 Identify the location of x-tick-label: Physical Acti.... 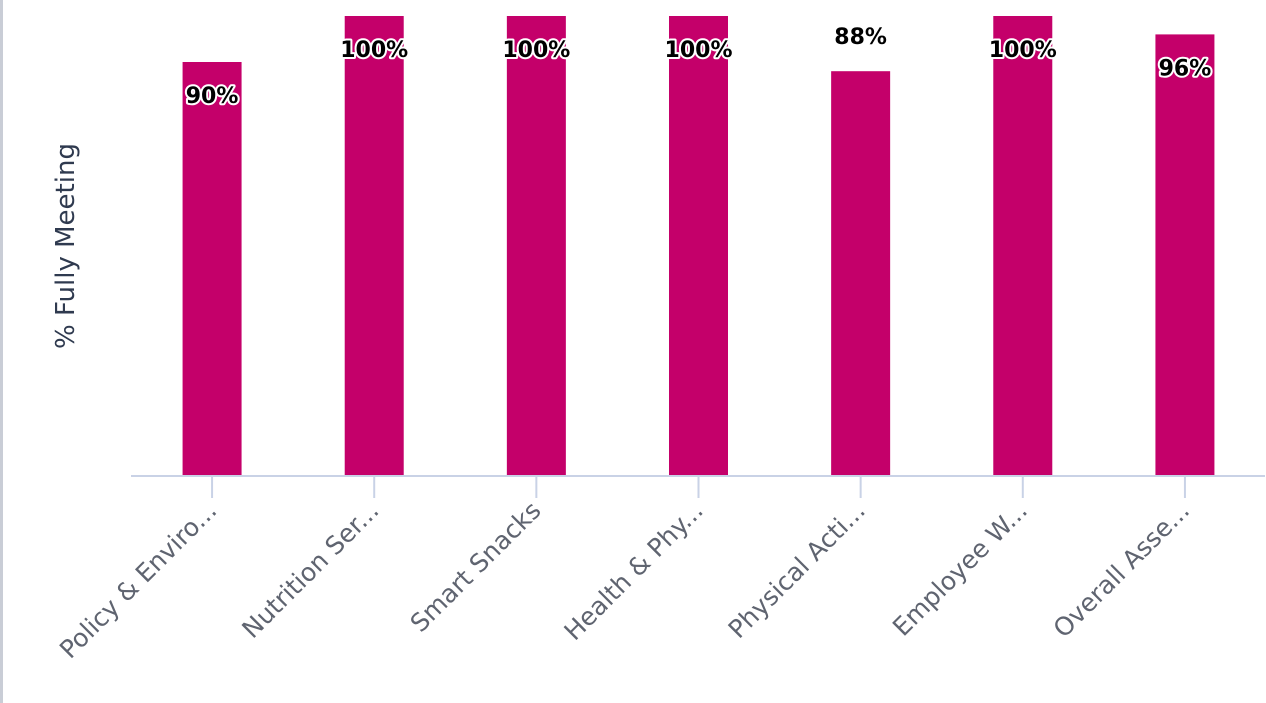
(797, 570).